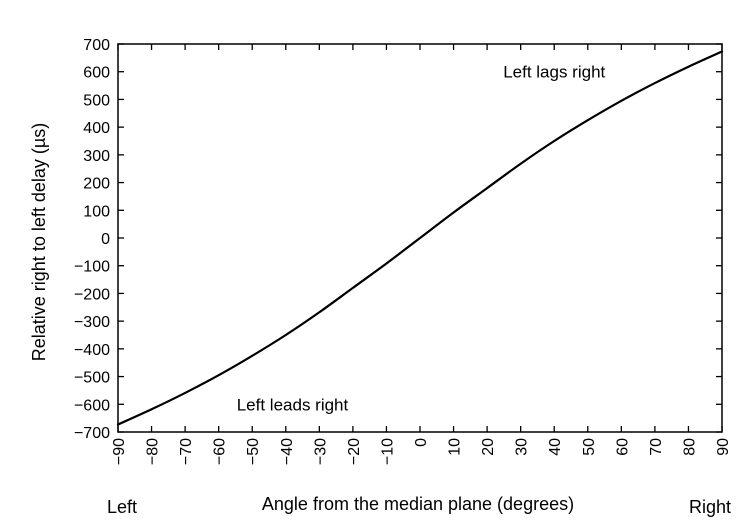 This screenshot has height=528, width=747. I want to click on y-tick-label: −700, so click(92, 433).